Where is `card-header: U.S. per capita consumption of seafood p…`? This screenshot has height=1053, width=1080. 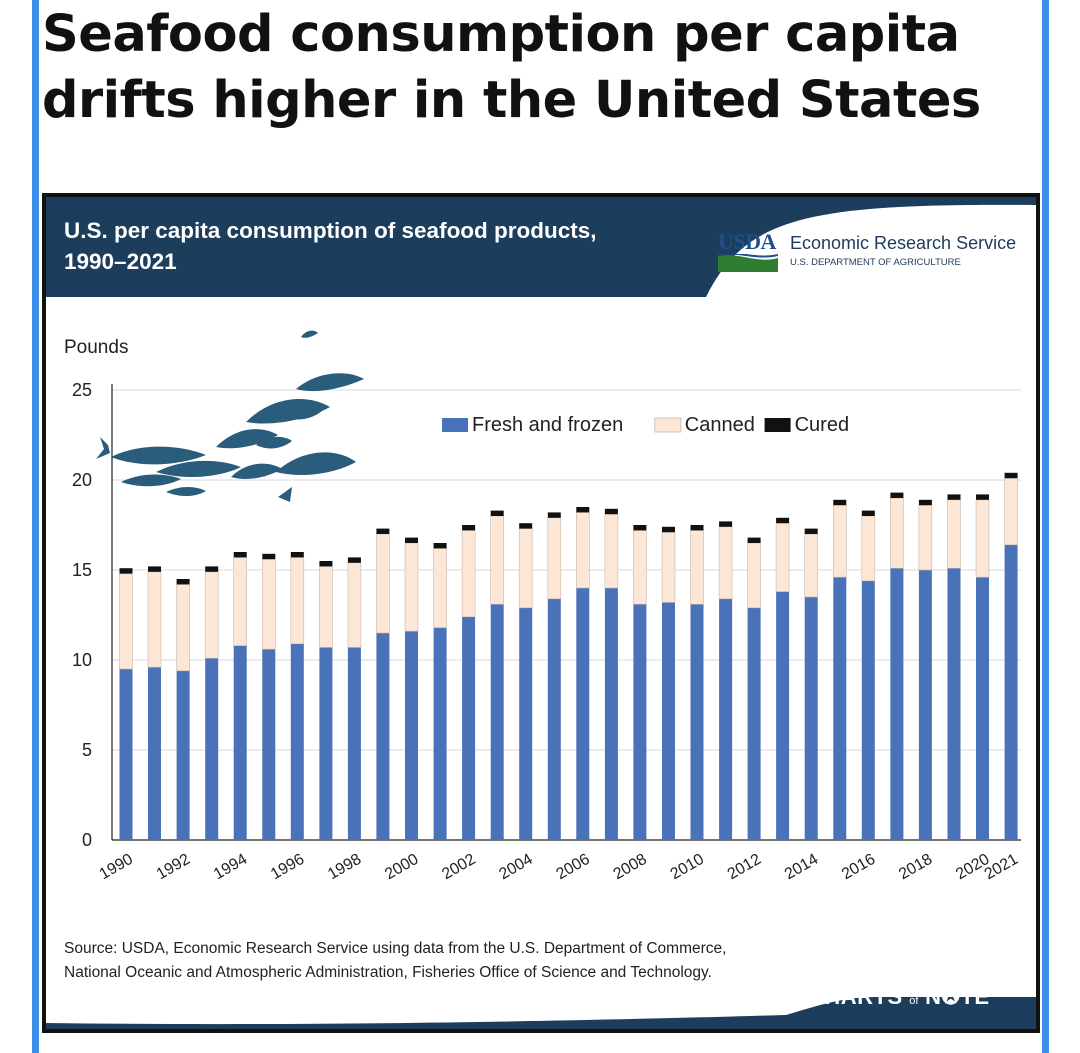 card-header: U.S. per capita consumption of seafood p… is located at coordinates (541, 247).